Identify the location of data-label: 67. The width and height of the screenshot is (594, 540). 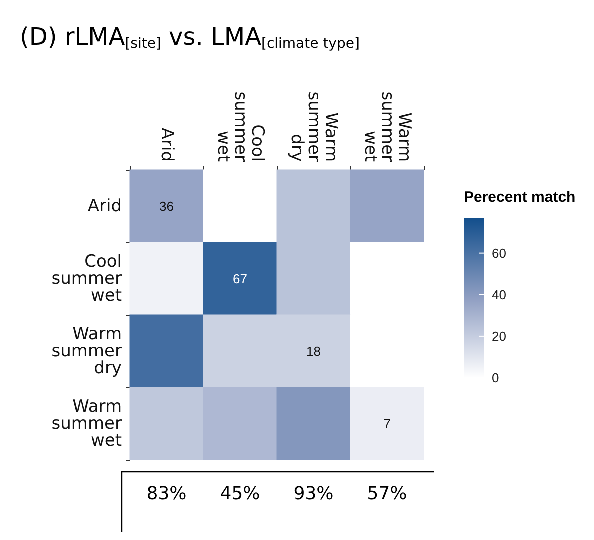
(240, 278).